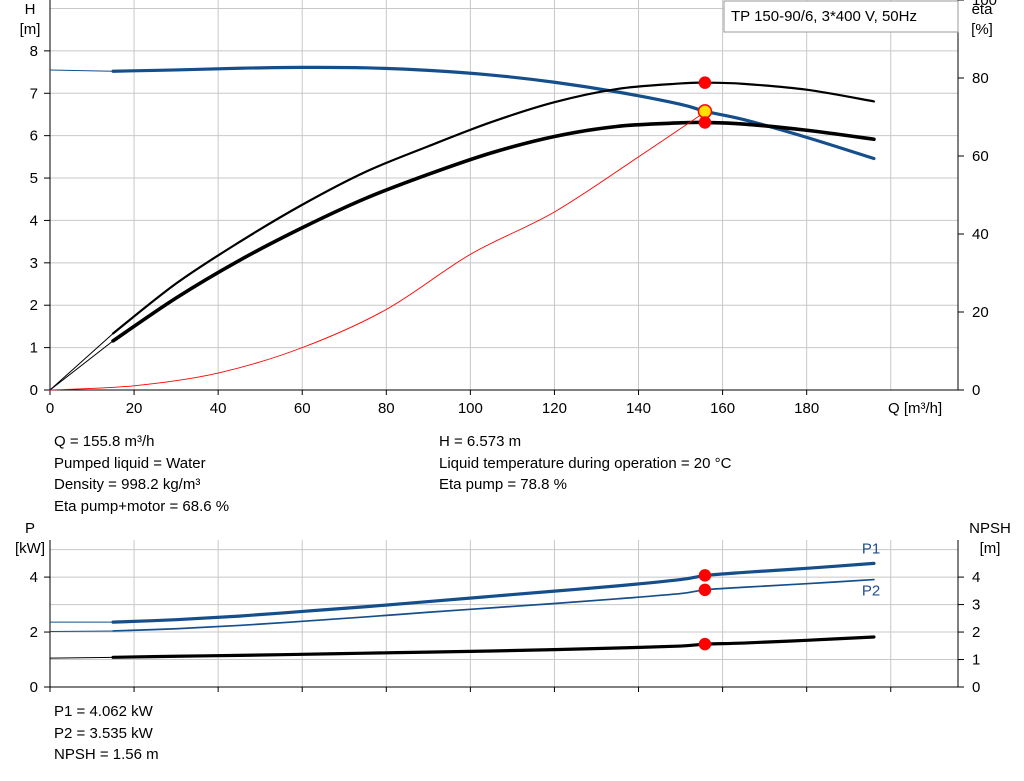 This screenshot has height=781, width=1024. I want to click on power-right-axis-title: [m], so click(990, 548).